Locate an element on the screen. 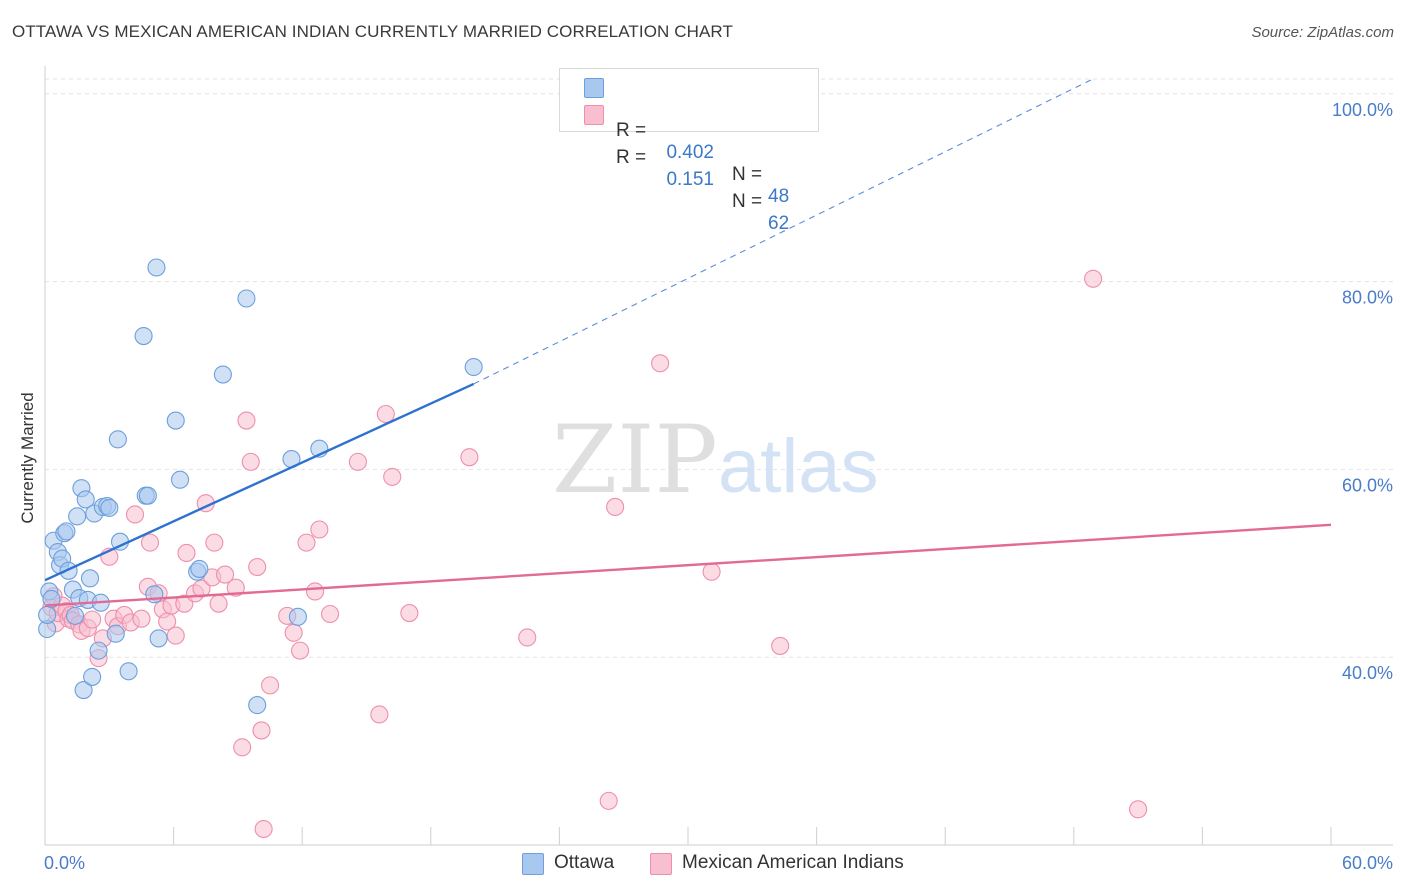 This screenshot has width=1406, height=892. legend-swatch-ottawa is located at coordinates (594, 88).